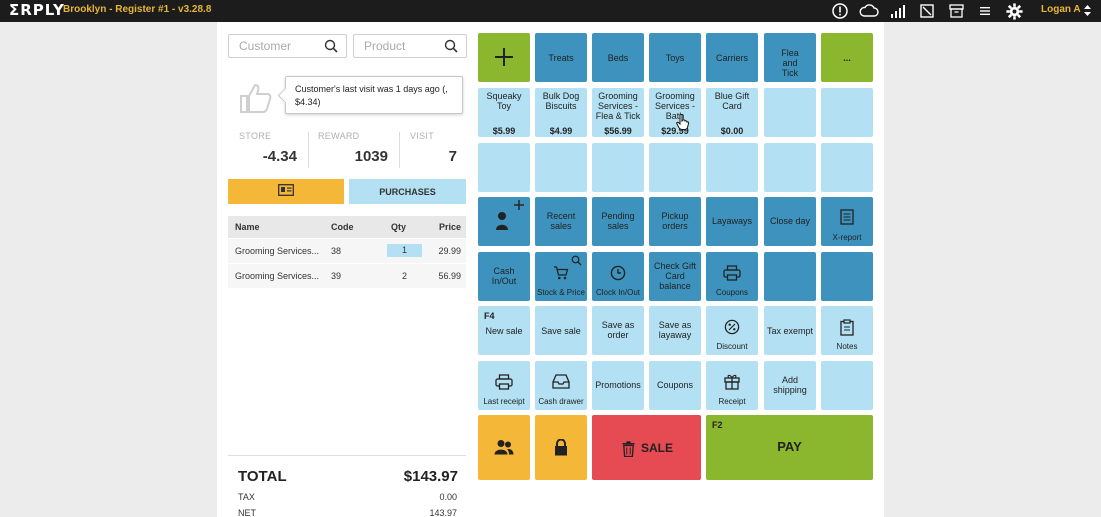 The width and height of the screenshot is (1101, 517). Describe the element at coordinates (347, 251) in the screenshot. I see `table-row: Grooming Services... 38 1 29.99` at that location.